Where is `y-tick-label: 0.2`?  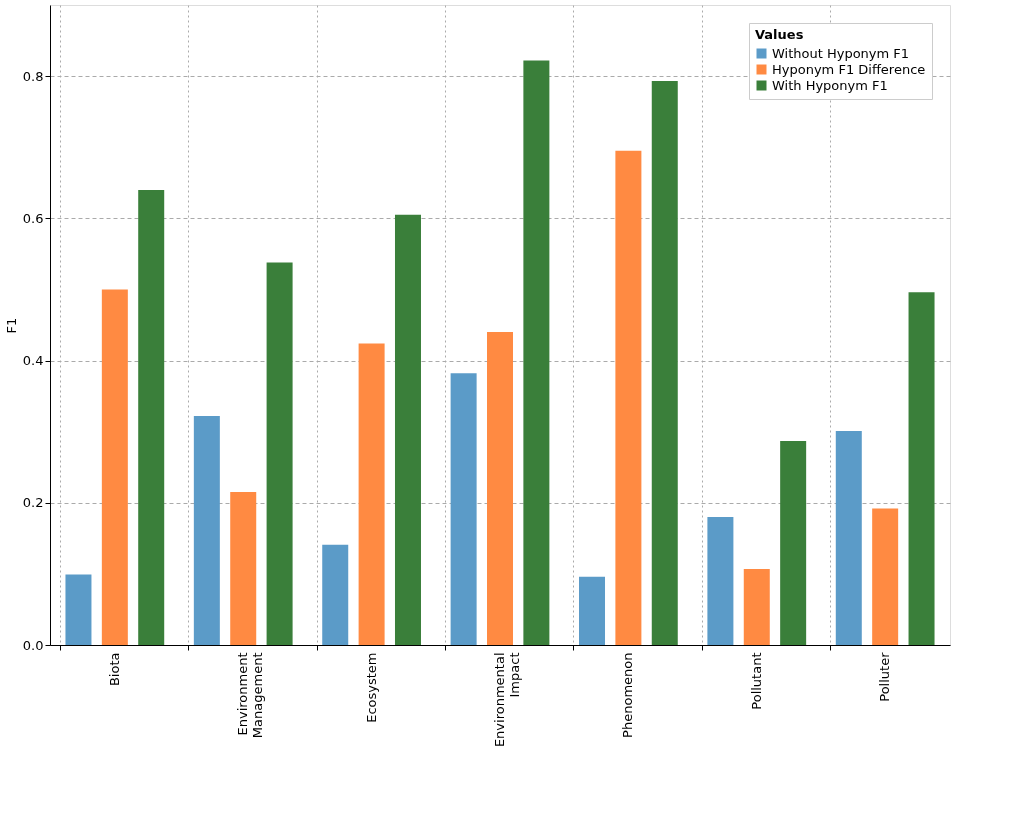
y-tick-label: 0.2 is located at coordinates (33, 503).